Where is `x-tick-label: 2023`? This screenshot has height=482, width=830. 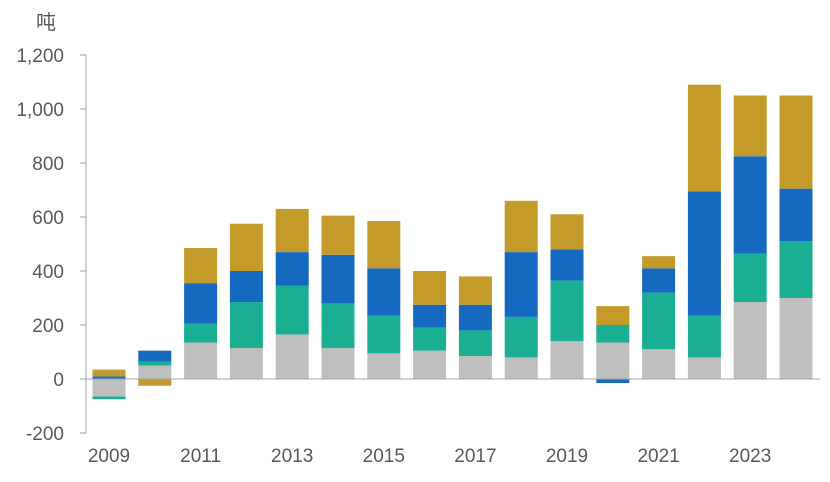
x-tick-label: 2023 is located at coordinates (750, 456).